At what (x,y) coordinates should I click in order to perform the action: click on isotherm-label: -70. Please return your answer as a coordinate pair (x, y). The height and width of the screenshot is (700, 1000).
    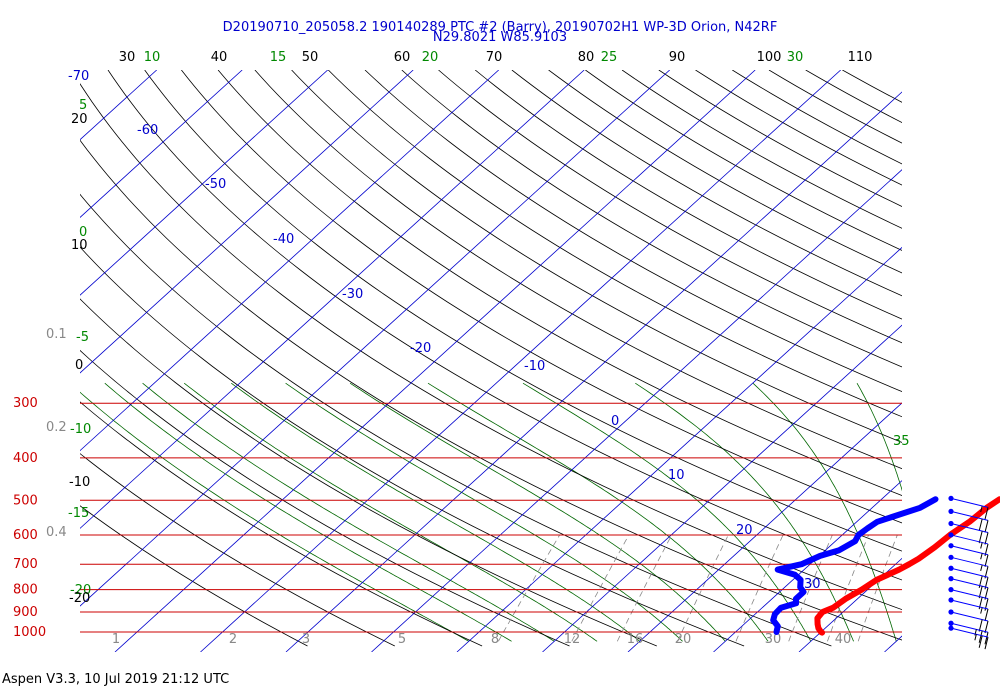
    Looking at the image, I should click on (78, 76).